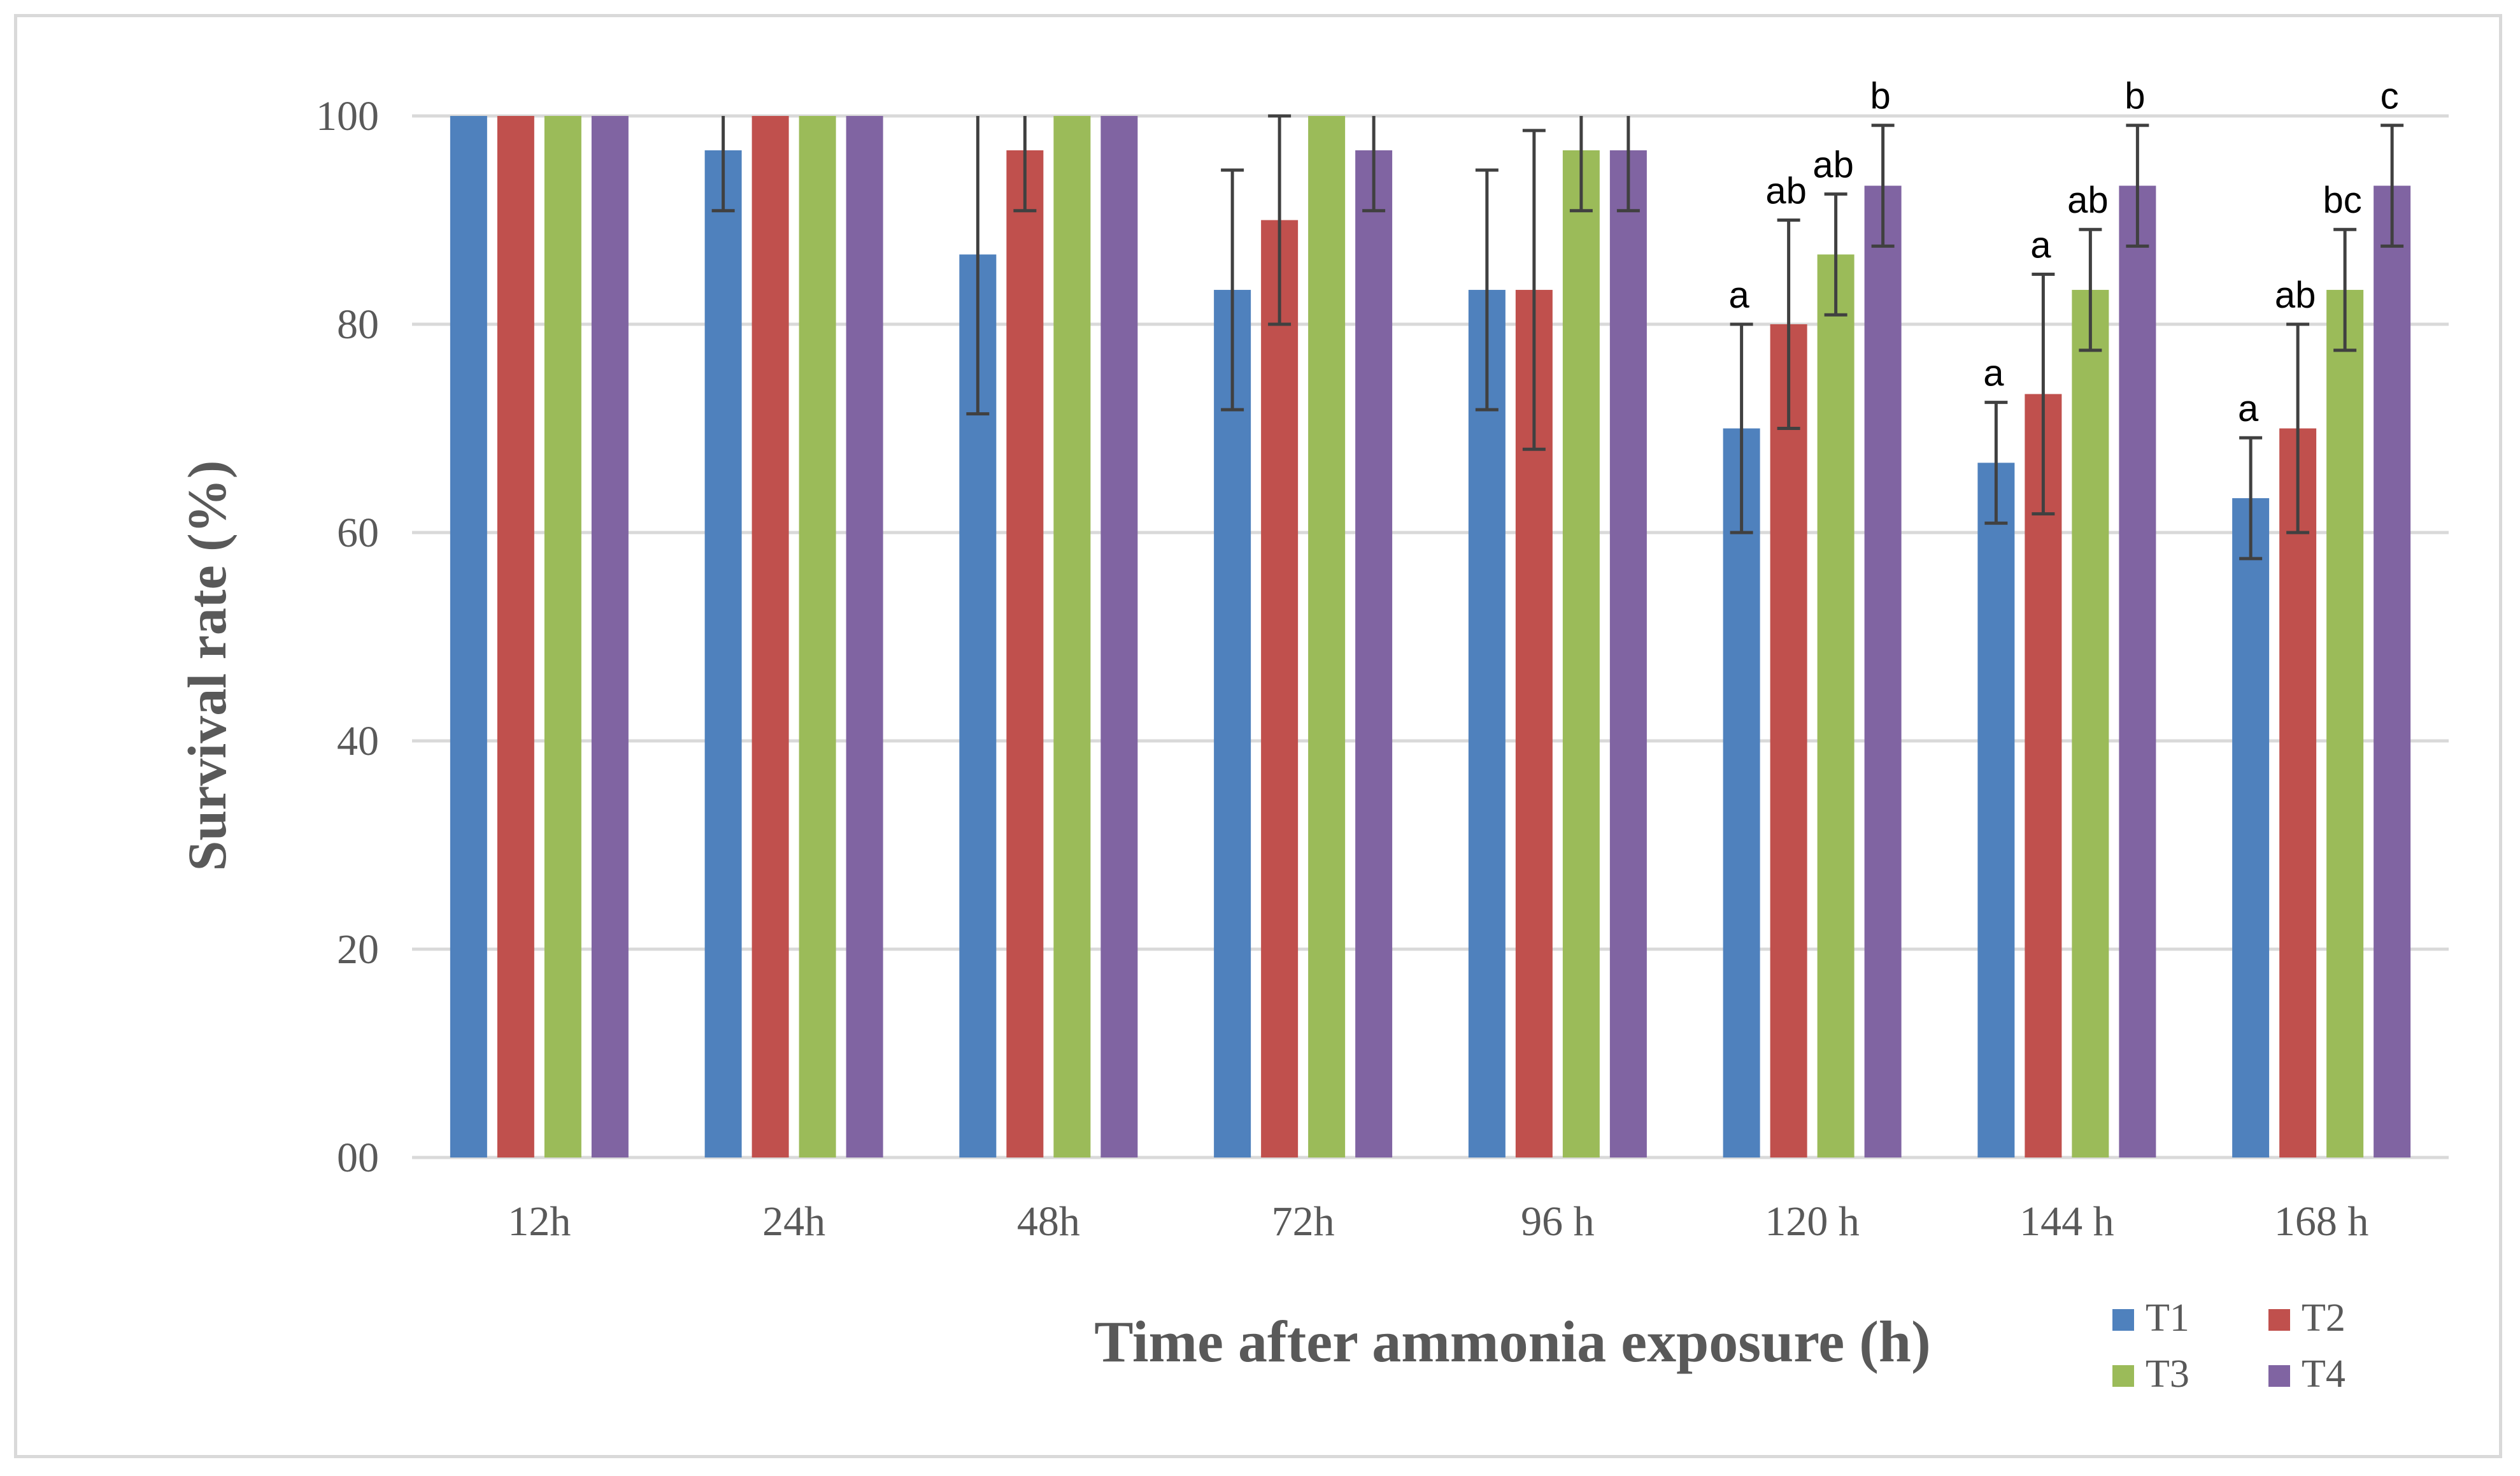  Describe the element at coordinates (2167, 1374) in the screenshot. I see `legend-label: T3` at that location.